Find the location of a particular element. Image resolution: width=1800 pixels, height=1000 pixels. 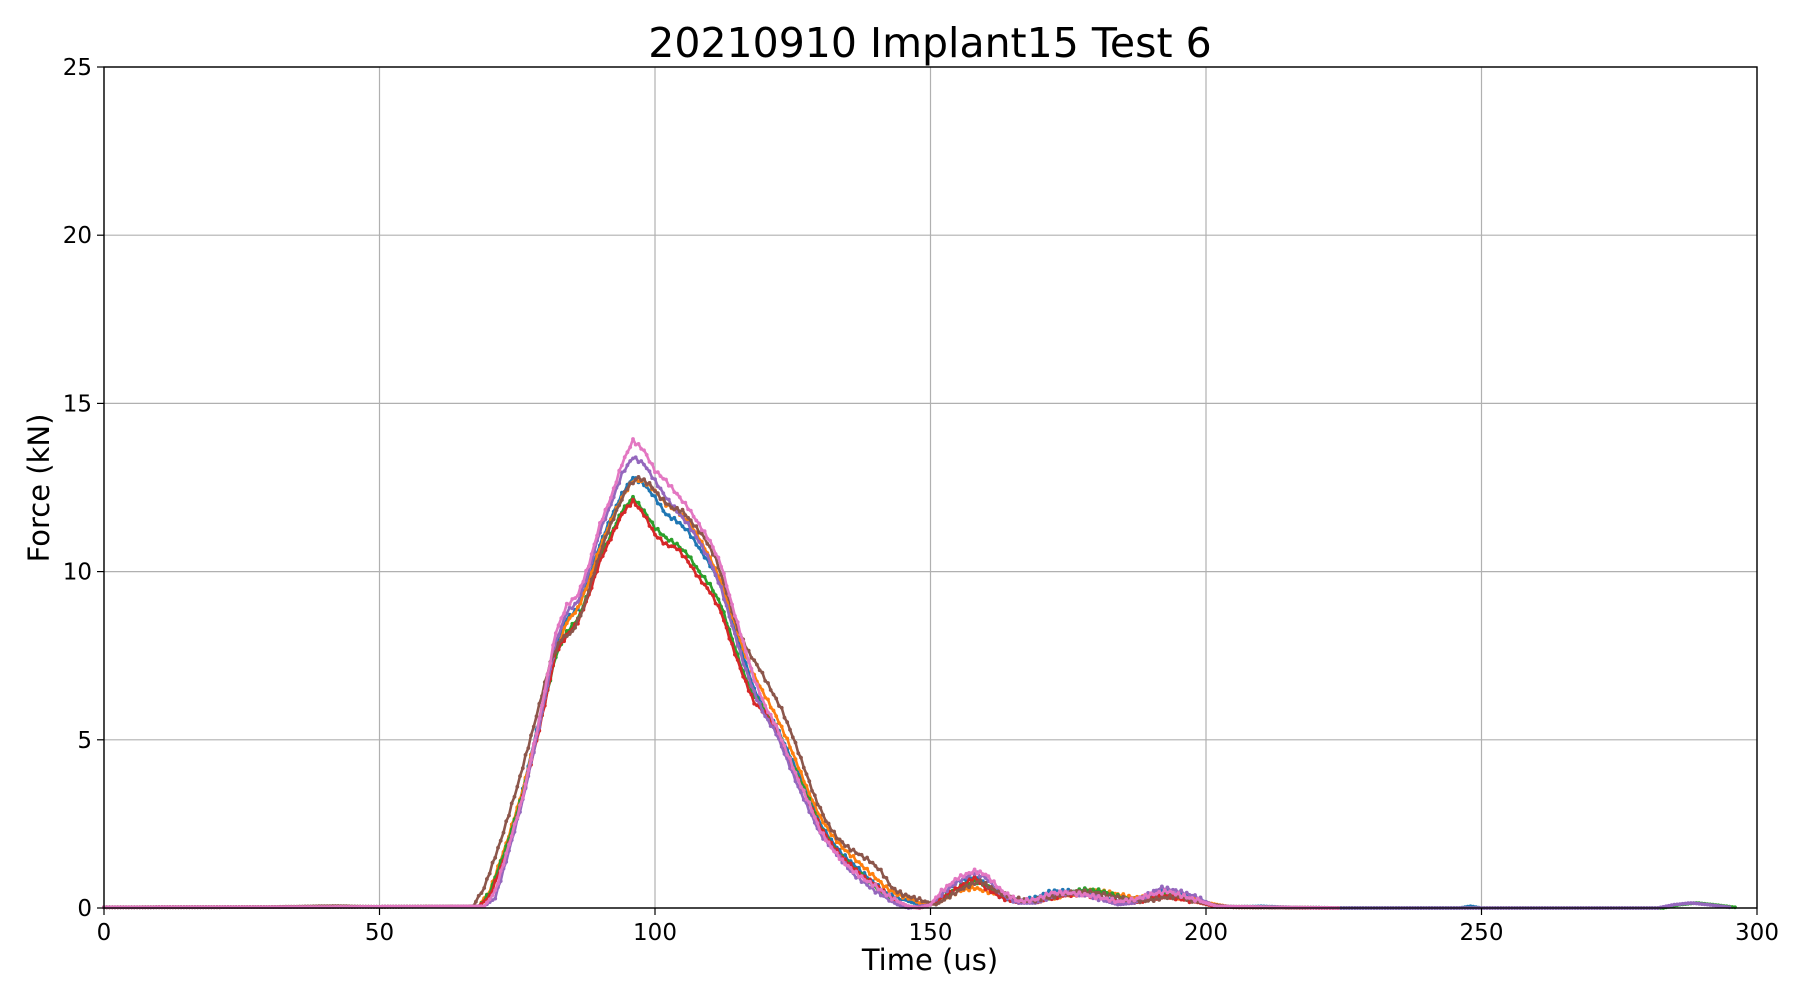

y-tick-label: 0 is located at coordinates (84, 909).